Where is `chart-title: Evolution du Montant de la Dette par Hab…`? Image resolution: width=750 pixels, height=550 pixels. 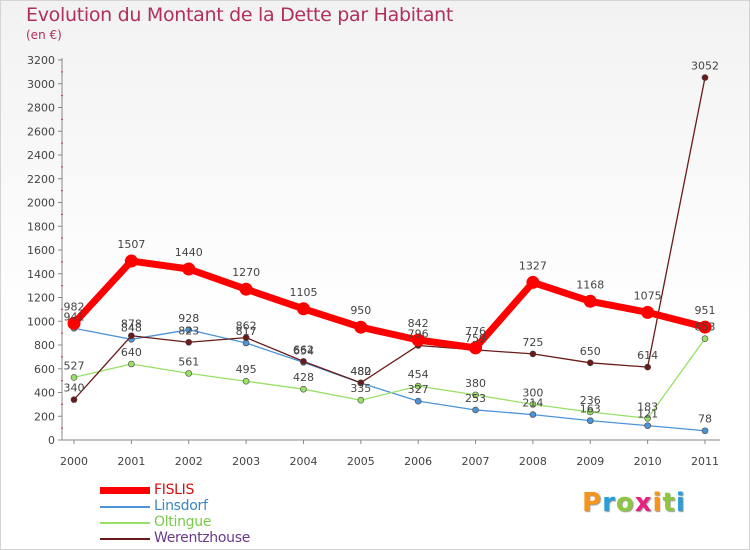 chart-title: Evolution du Montant de la Dette par Hab… is located at coordinates (240, 15).